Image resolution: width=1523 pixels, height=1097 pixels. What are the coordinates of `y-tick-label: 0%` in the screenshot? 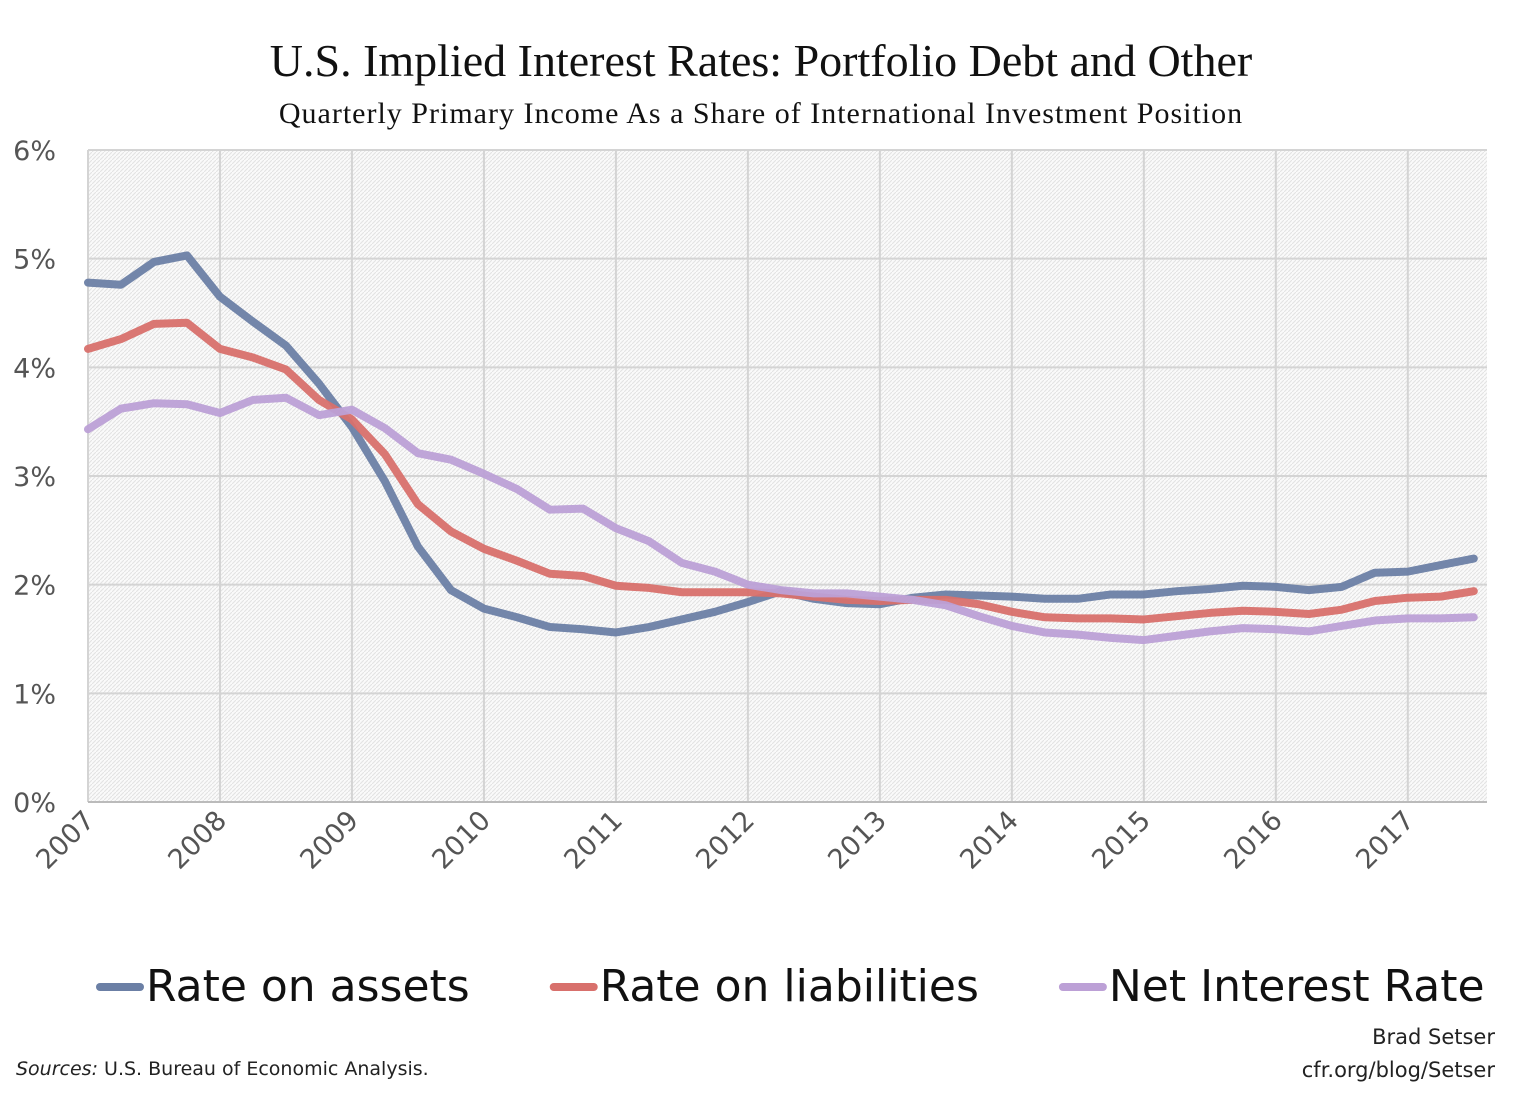 It's located at (34, 803).